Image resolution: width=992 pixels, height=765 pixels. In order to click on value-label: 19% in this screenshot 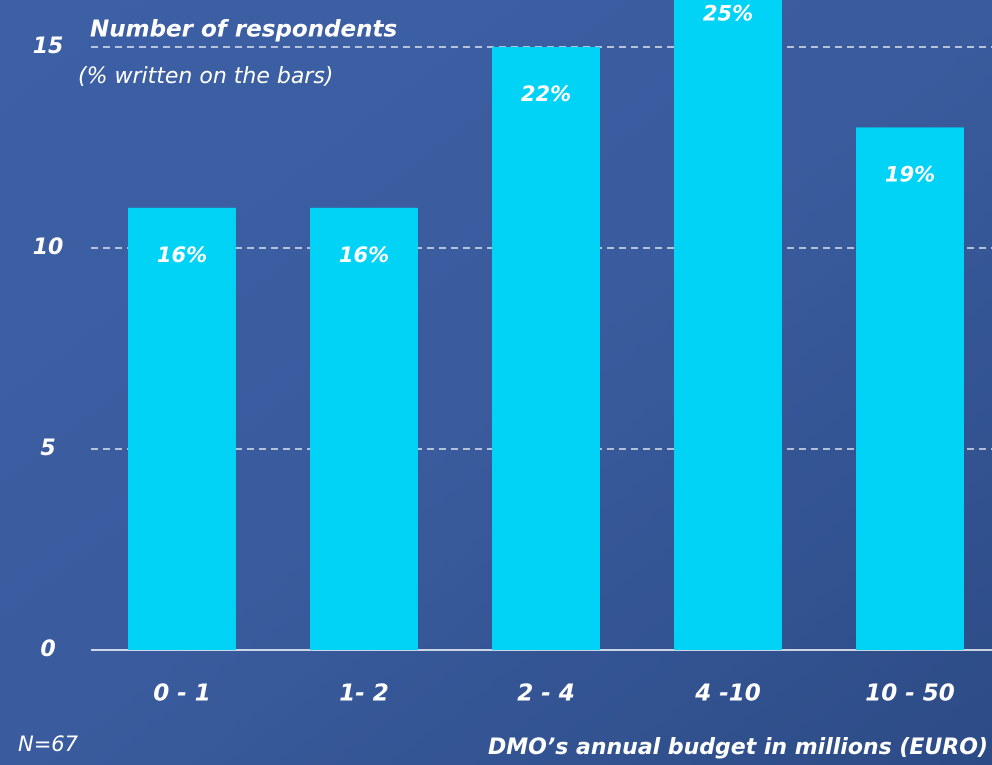, I will do `click(910, 174)`.